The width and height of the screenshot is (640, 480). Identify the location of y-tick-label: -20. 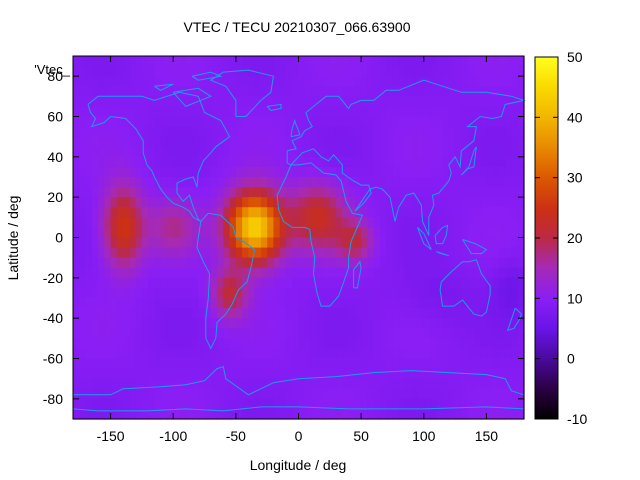
(53, 278).